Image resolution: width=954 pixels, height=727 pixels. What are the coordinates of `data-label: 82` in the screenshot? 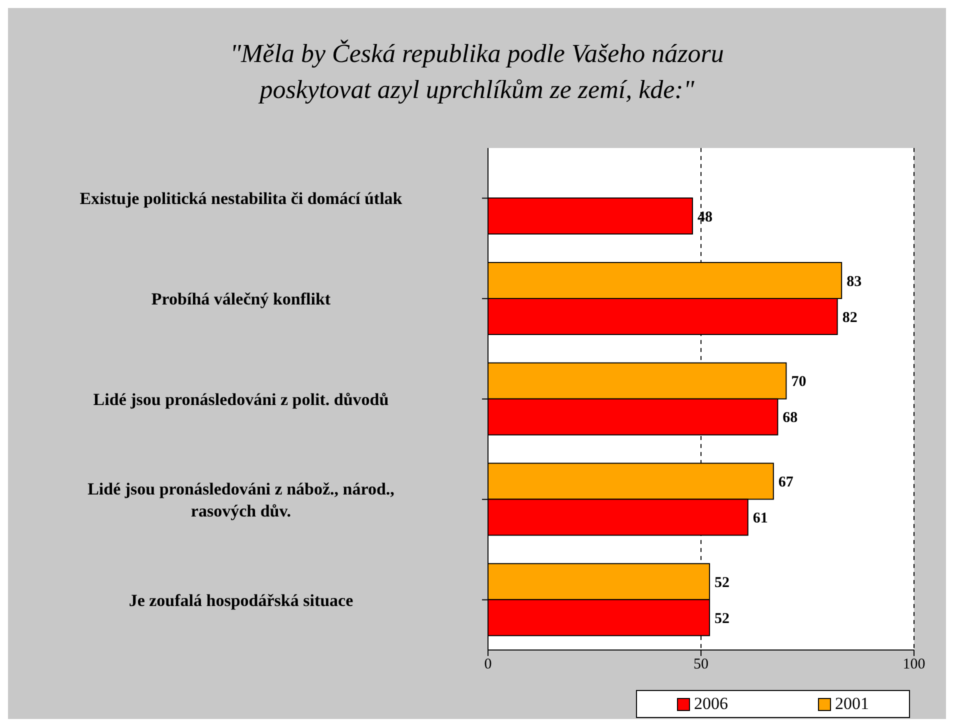 It's located at (850, 318).